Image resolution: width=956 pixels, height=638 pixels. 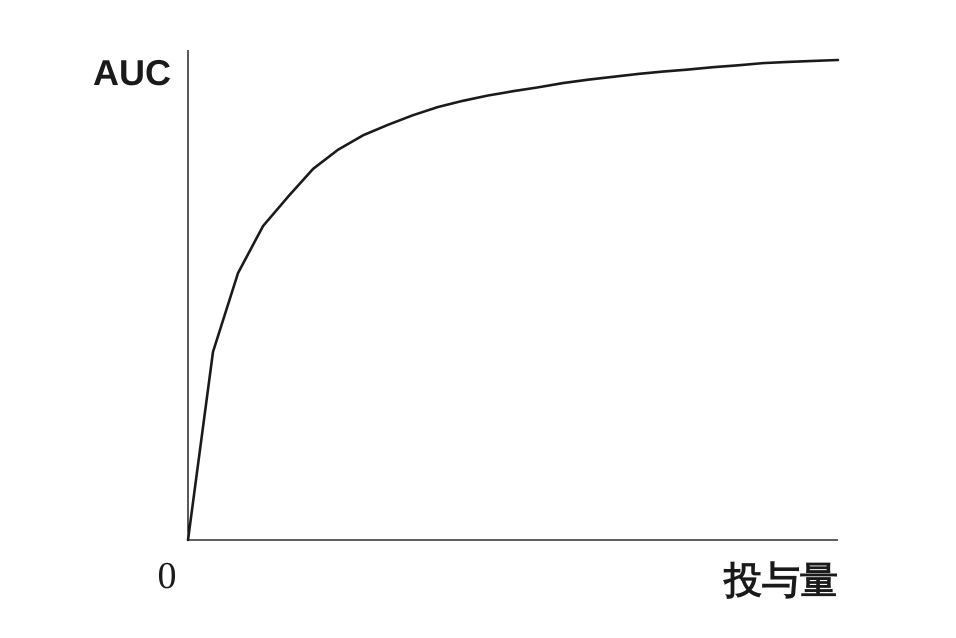 What do you see at coordinates (167, 576) in the screenshot?
I see `text: 0` at bounding box center [167, 576].